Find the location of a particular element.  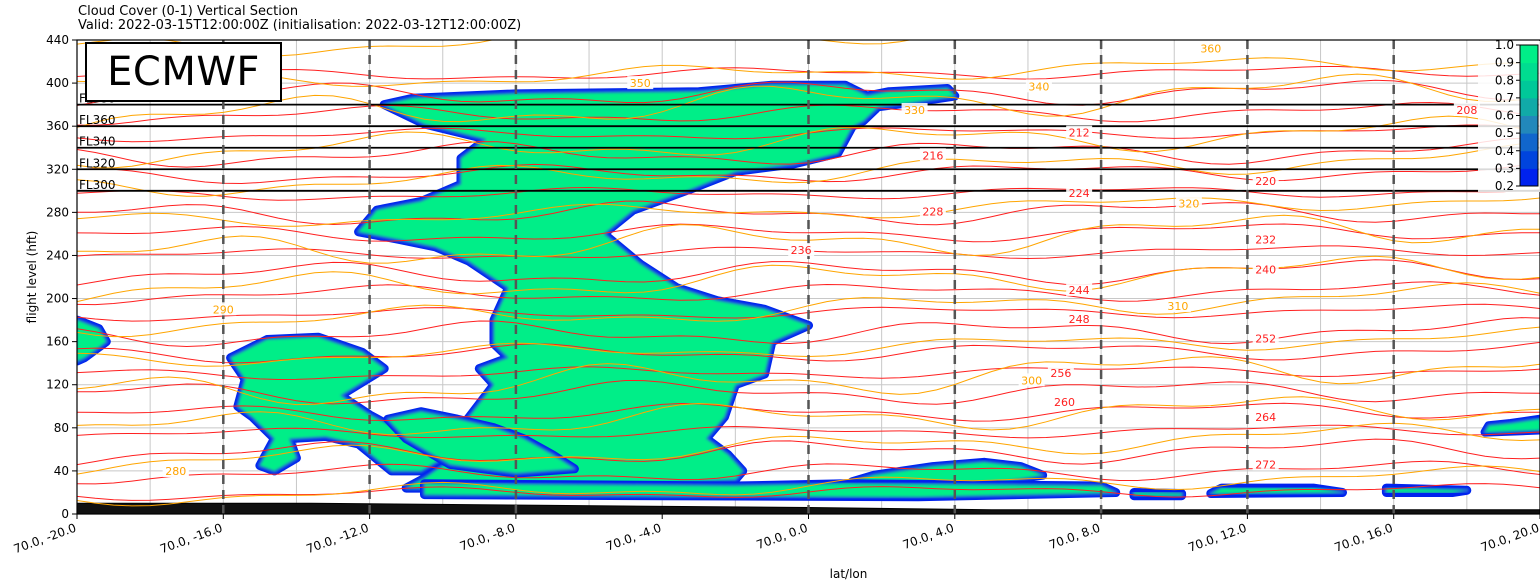

contour-label: 220 is located at coordinates (1265, 181).